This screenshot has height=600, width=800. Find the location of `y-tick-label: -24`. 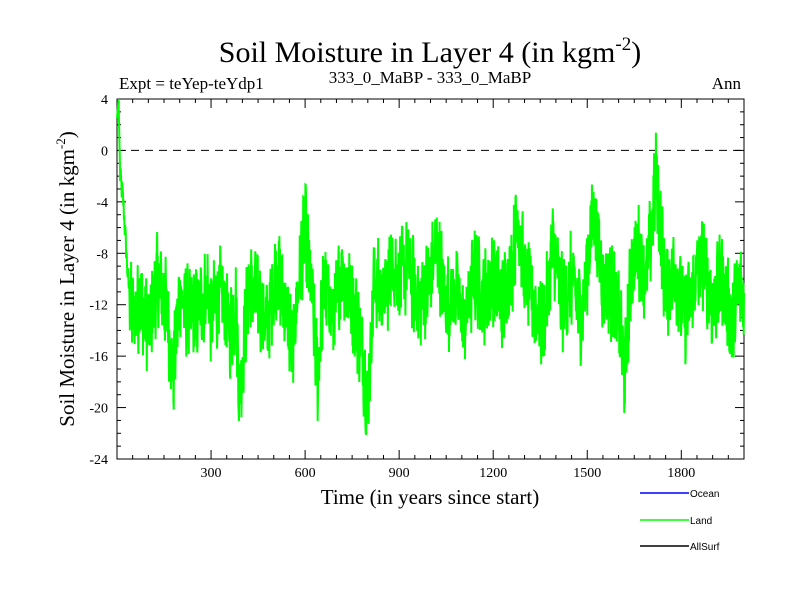

y-tick-label: -24 is located at coordinates (98, 460).